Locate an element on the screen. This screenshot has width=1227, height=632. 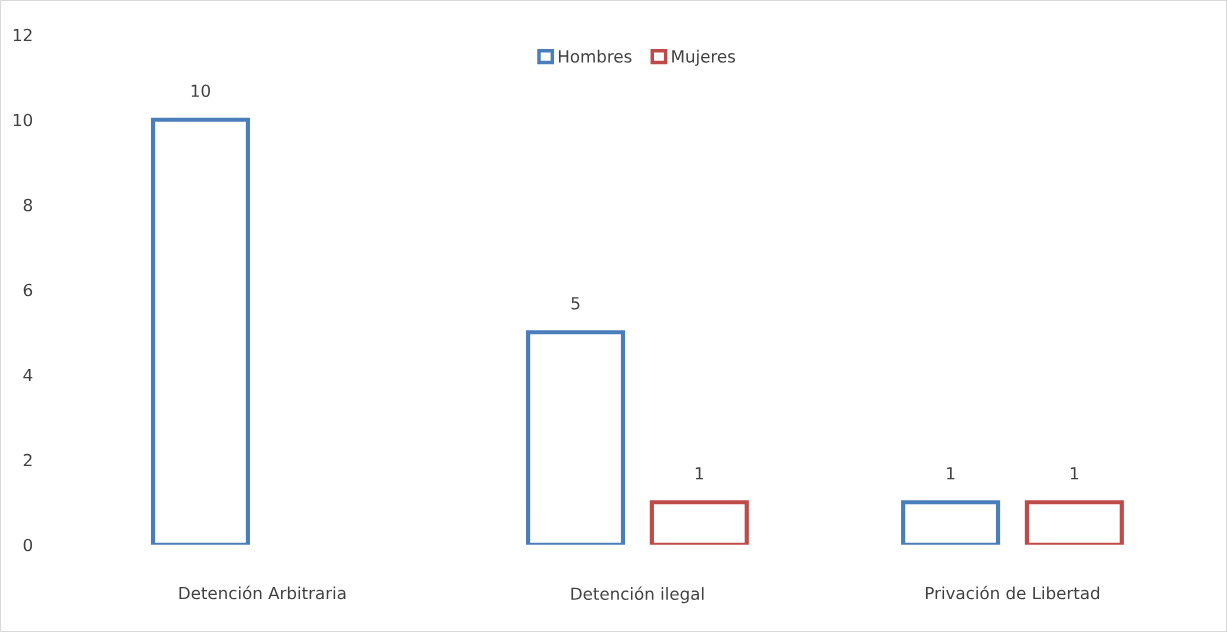
y-tick-label: 2 is located at coordinates (27, 460).